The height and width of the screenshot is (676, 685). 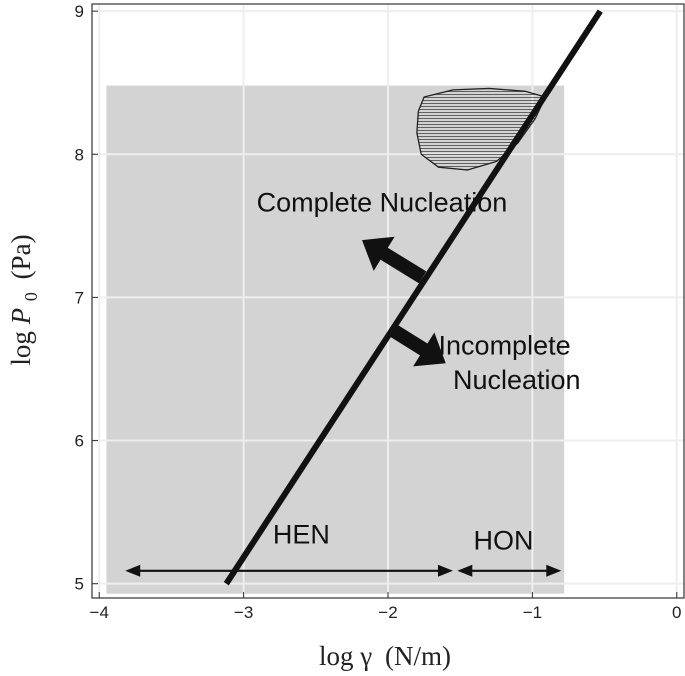 I want to click on y-axis-label: log P 0 (Pa), so click(x=24, y=299).